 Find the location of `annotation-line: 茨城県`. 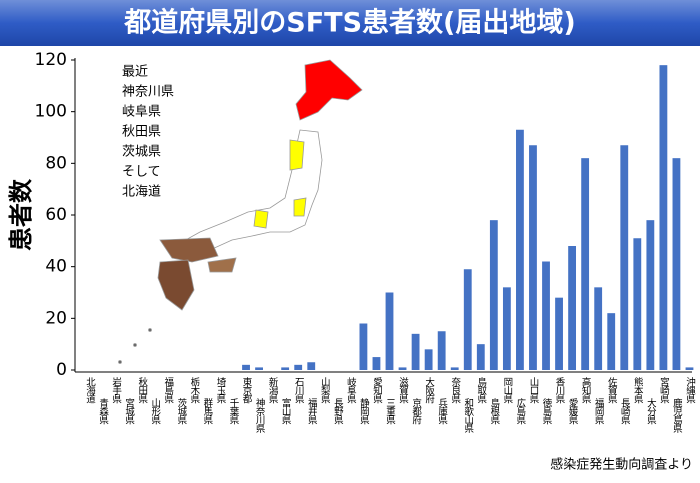

annotation-line: 茨城県 is located at coordinates (141, 152).